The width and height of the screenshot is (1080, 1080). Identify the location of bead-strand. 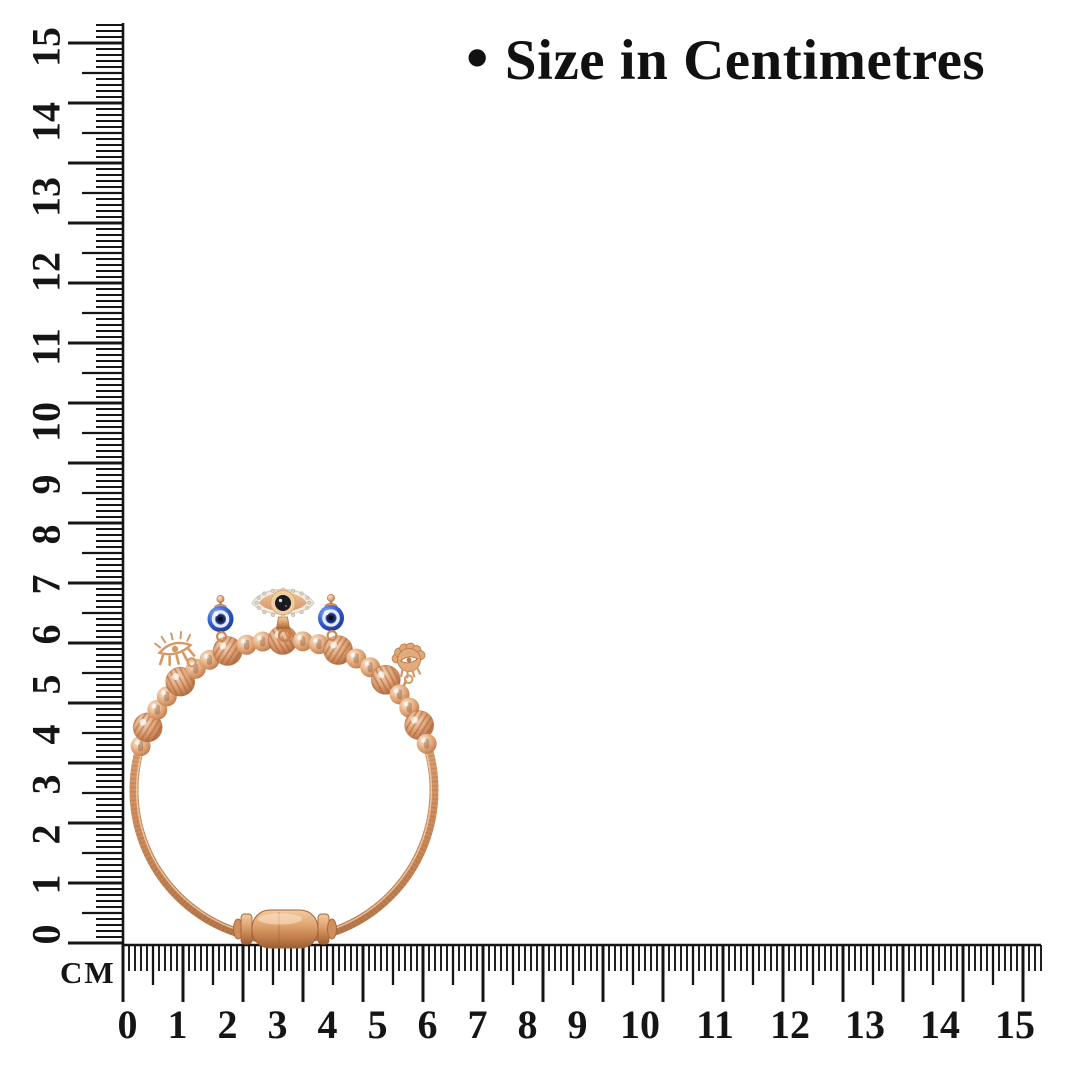
(283, 691).